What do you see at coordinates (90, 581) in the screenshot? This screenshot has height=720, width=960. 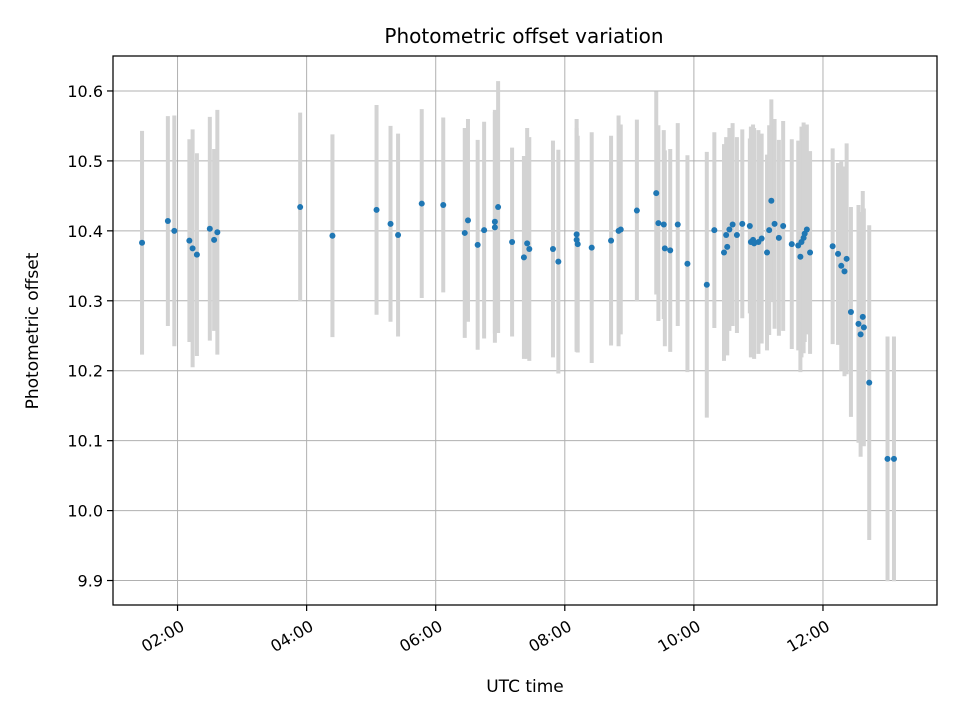 I see `y-tick-label: 9.9` at bounding box center [90, 581].